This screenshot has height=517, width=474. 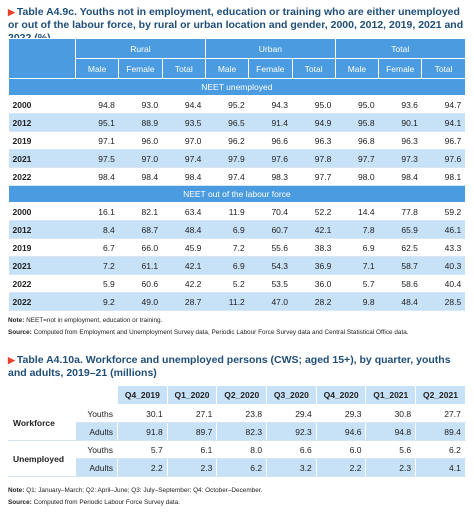 I want to click on data-row: 2000 94.8 93.0 94.4 95.2 94.3 95.0 95.0 93.6 94.7, so click(x=237, y=104).